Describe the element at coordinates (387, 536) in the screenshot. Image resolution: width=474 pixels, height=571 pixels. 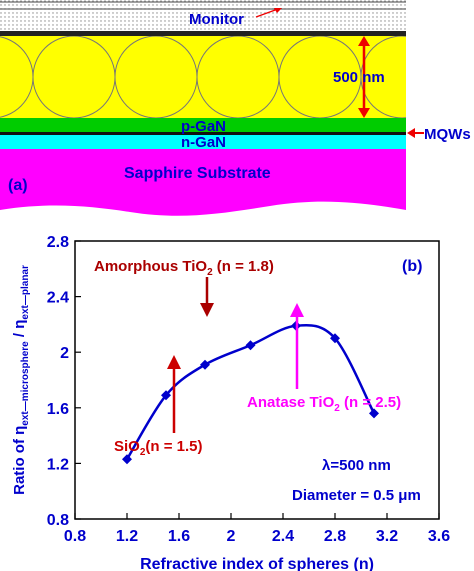
I see `x-tick-label: 3.2` at that location.